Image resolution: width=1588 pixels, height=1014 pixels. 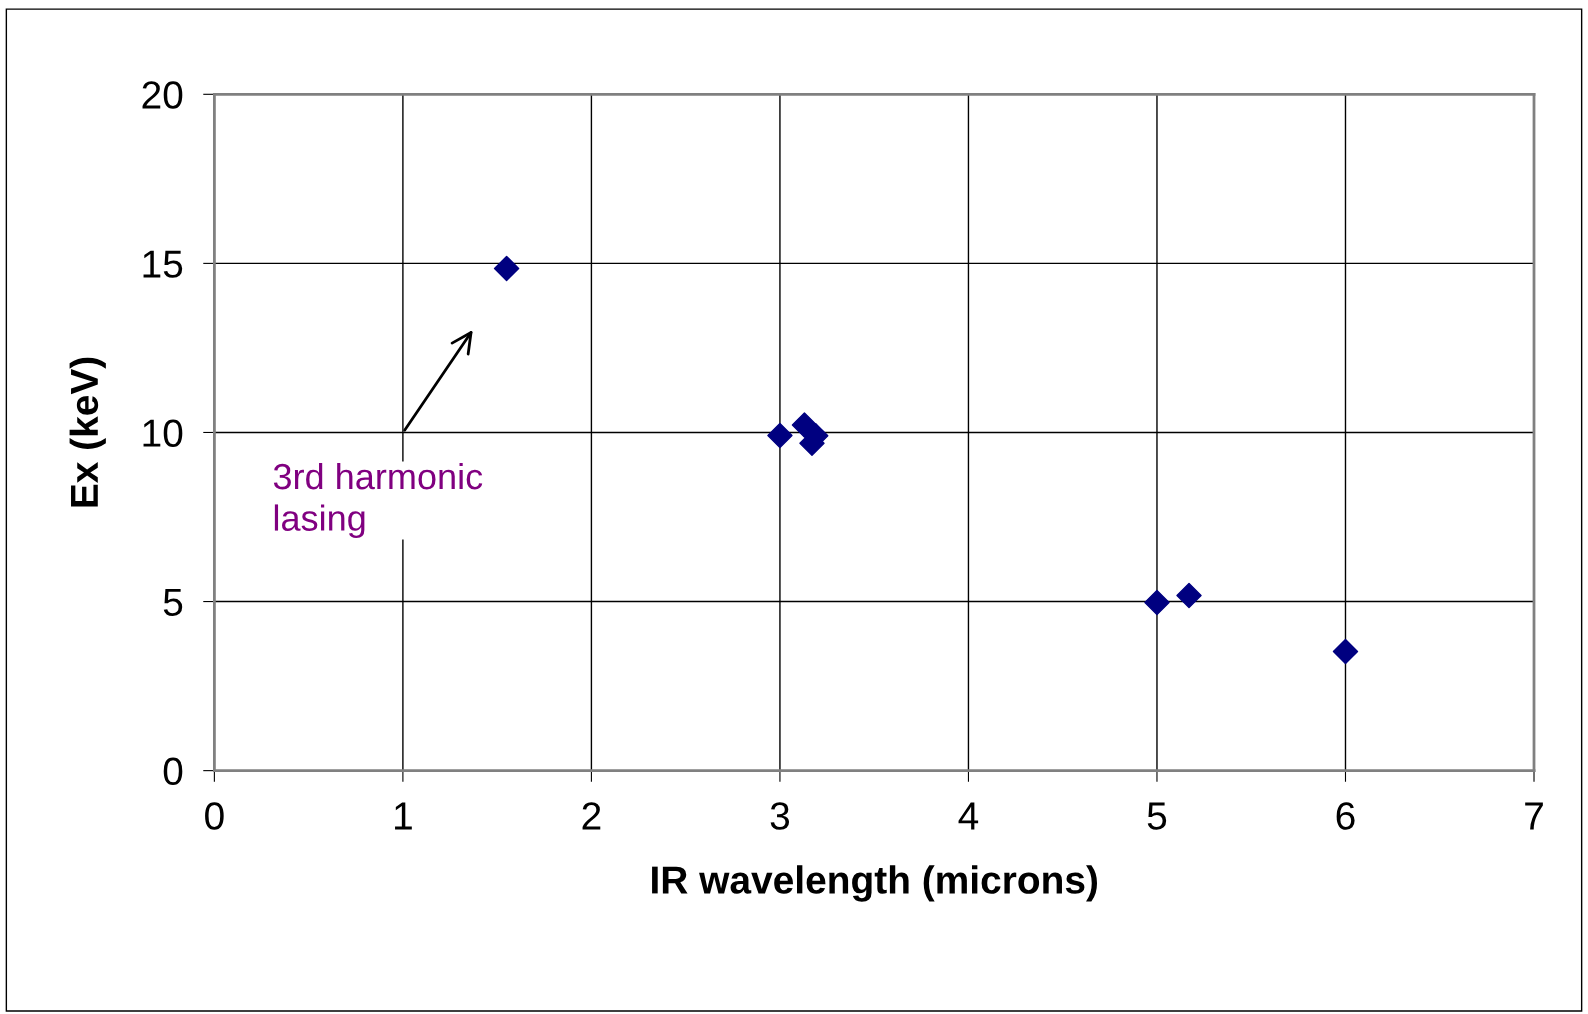 I want to click on y-tick-label: 20, so click(x=162, y=95).